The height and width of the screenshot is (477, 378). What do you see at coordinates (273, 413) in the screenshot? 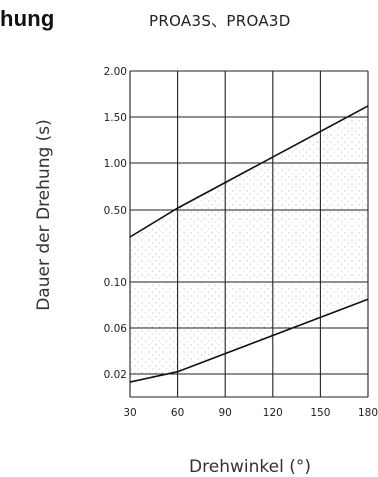
I see `x-tick-label: 120` at bounding box center [273, 413].